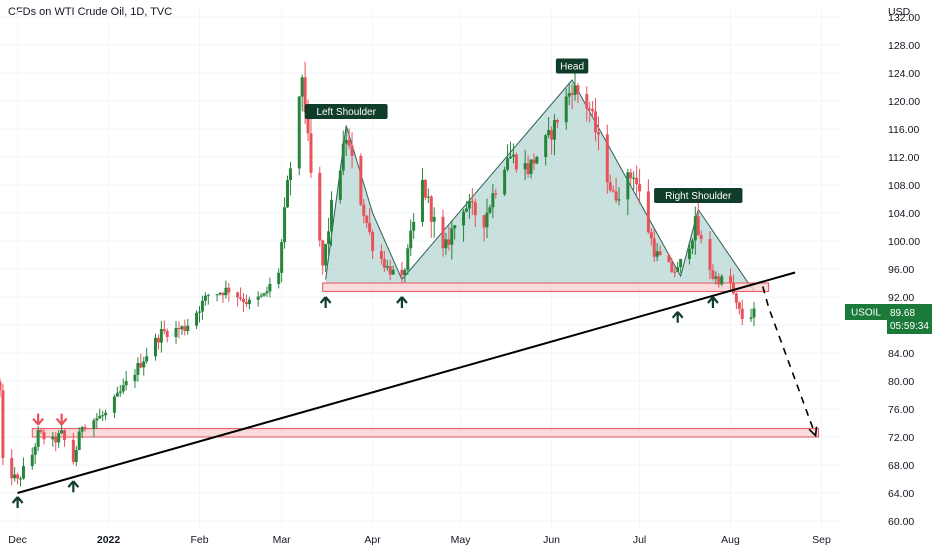  Describe the element at coordinates (903, 130) in the screenshot. I see `y-tick-label: 116.00` at that location.